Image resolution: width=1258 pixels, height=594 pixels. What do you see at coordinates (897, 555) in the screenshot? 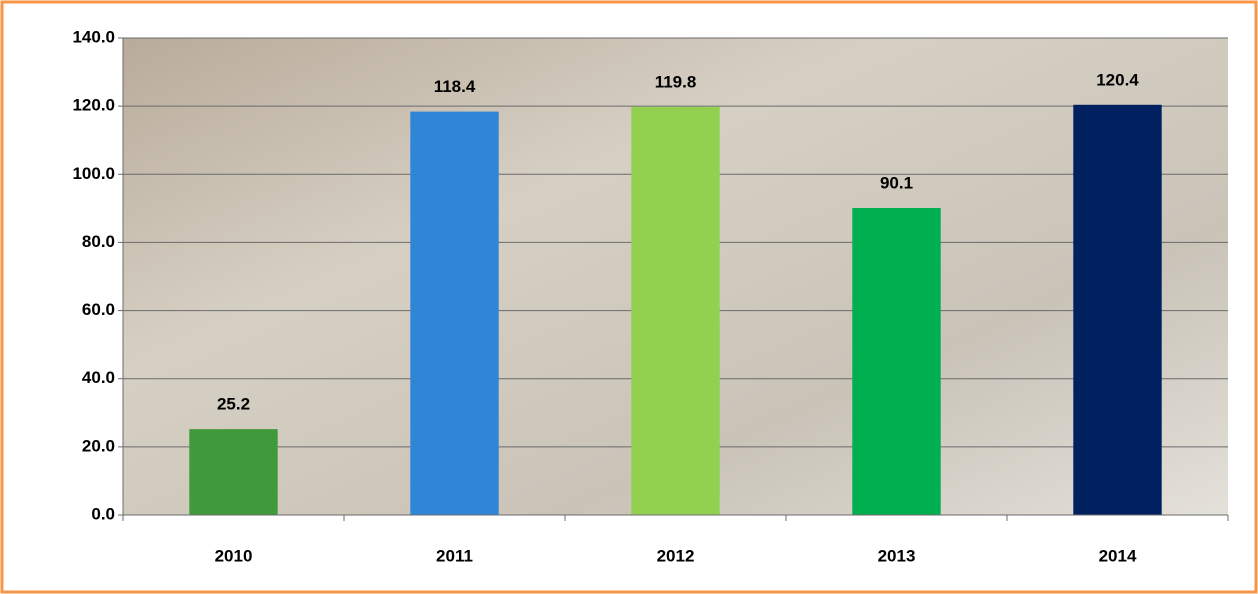
I see `x-tick-label: 2013` at bounding box center [897, 555].